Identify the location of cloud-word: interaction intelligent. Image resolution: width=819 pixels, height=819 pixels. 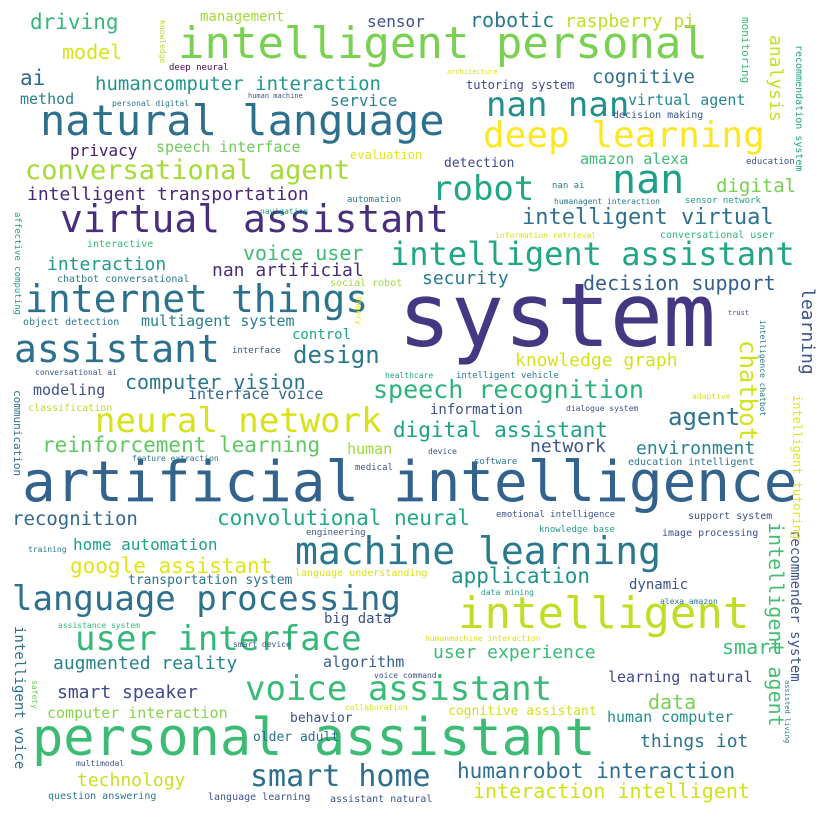
(611, 791).